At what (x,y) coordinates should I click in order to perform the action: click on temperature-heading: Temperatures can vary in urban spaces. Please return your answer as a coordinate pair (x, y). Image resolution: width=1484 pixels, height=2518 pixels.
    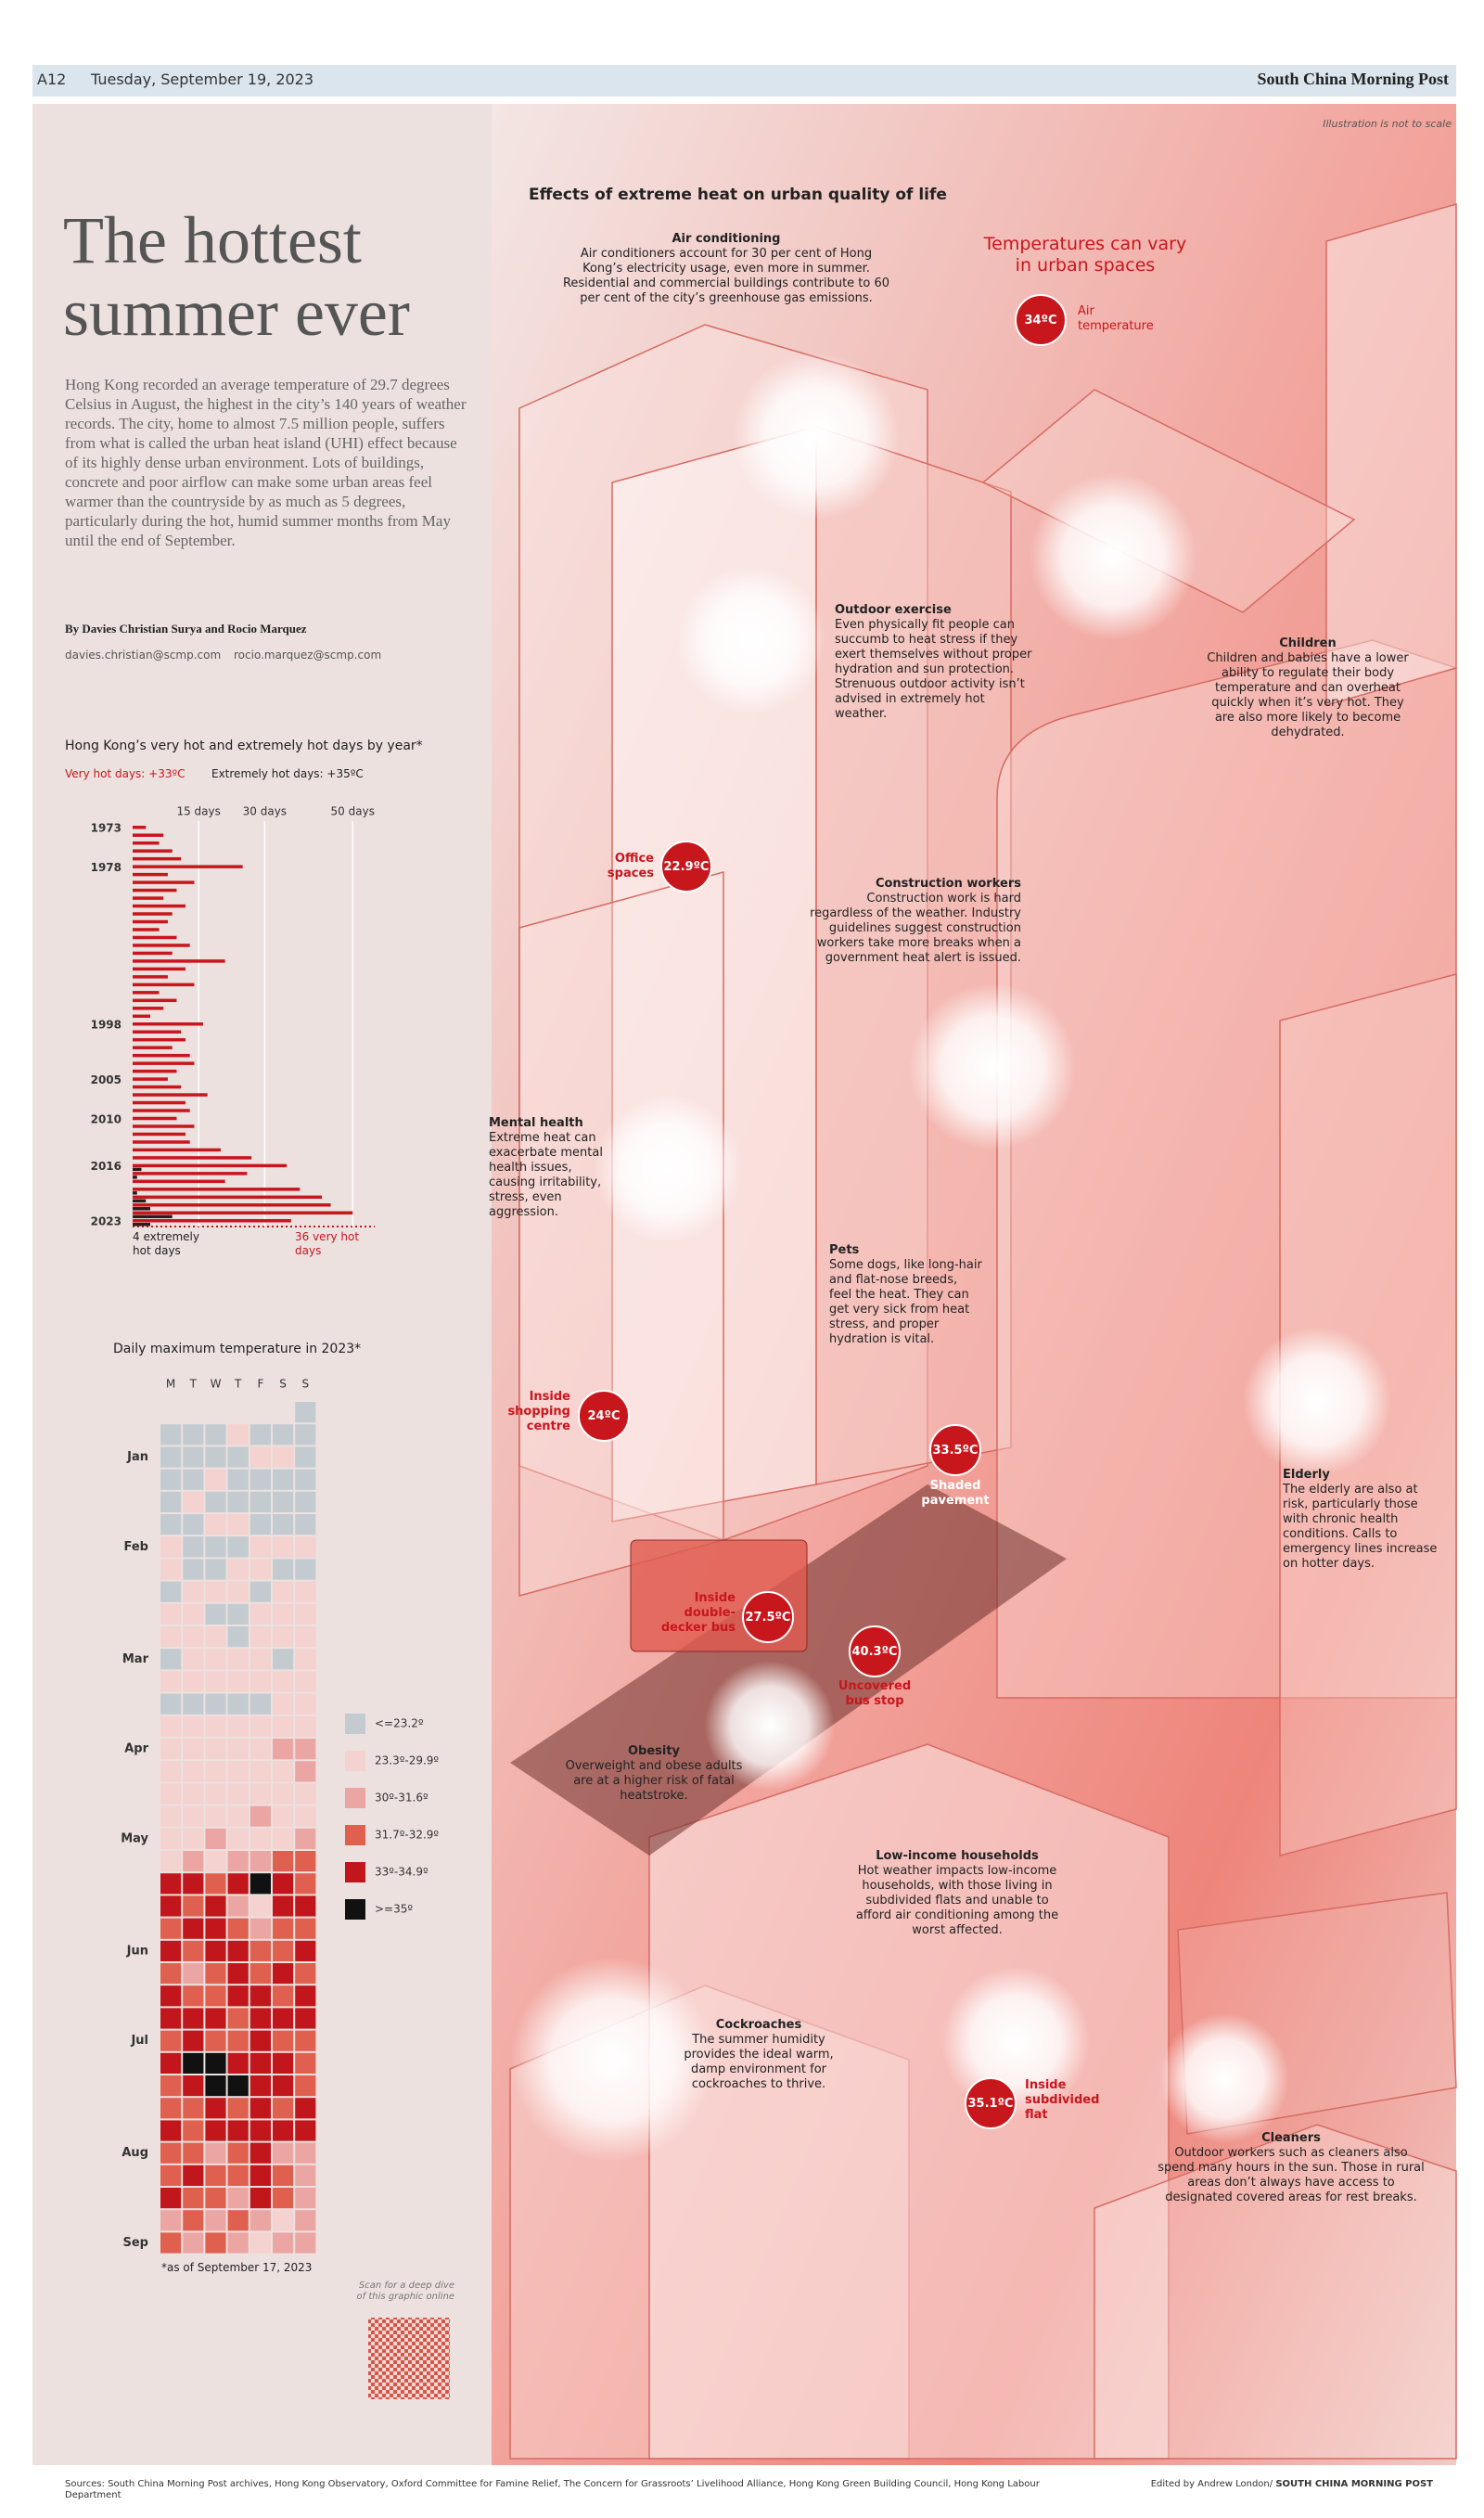
    Looking at the image, I should click on (1085, 255).